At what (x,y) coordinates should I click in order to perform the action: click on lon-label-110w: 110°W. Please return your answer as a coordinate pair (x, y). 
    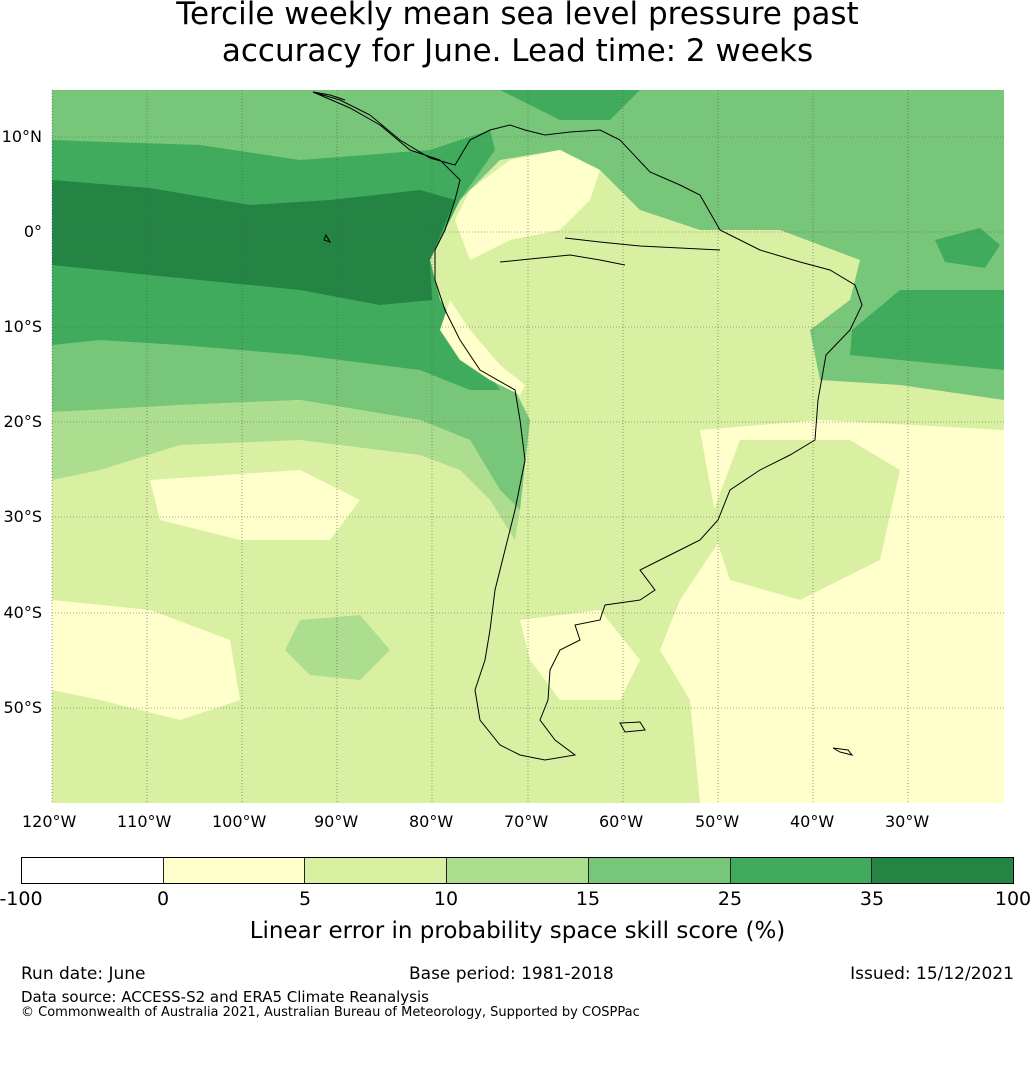
    Looking at the image, I should click on (144, 821).